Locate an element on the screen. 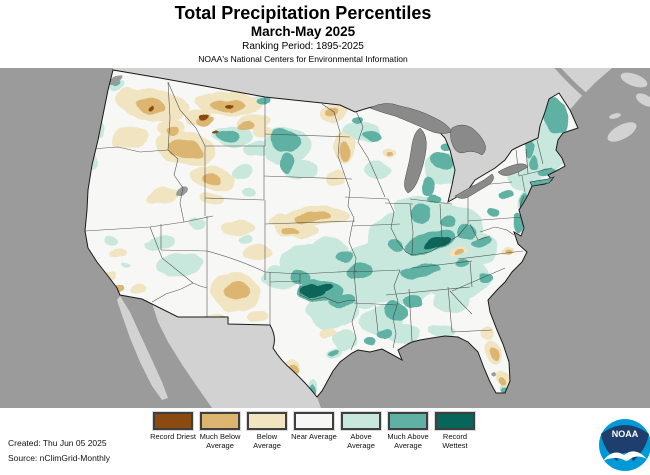  source-label: Source: nClimGrid-Monthly is located at coordinates (59, 458).